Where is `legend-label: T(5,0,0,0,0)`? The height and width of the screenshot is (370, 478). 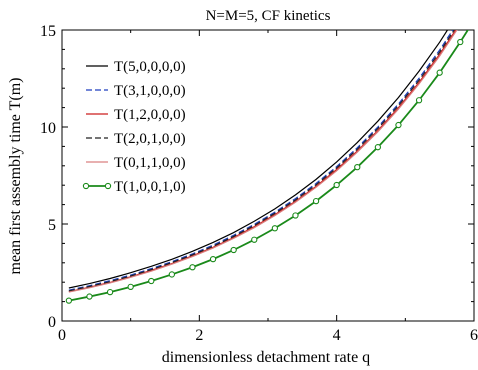 legend-label: T(5,0,0,0,0) is located at coordinates (150, 67).